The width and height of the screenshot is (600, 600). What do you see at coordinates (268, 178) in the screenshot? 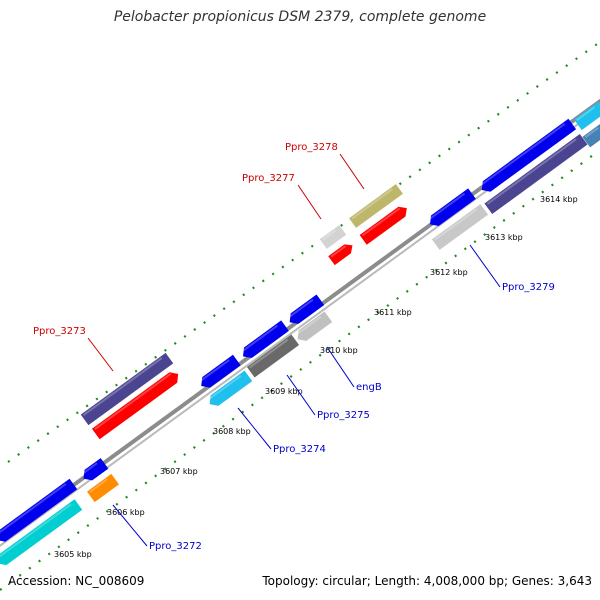
I see `gene-label: Ppro_3277` at bounding box center [268, 178].